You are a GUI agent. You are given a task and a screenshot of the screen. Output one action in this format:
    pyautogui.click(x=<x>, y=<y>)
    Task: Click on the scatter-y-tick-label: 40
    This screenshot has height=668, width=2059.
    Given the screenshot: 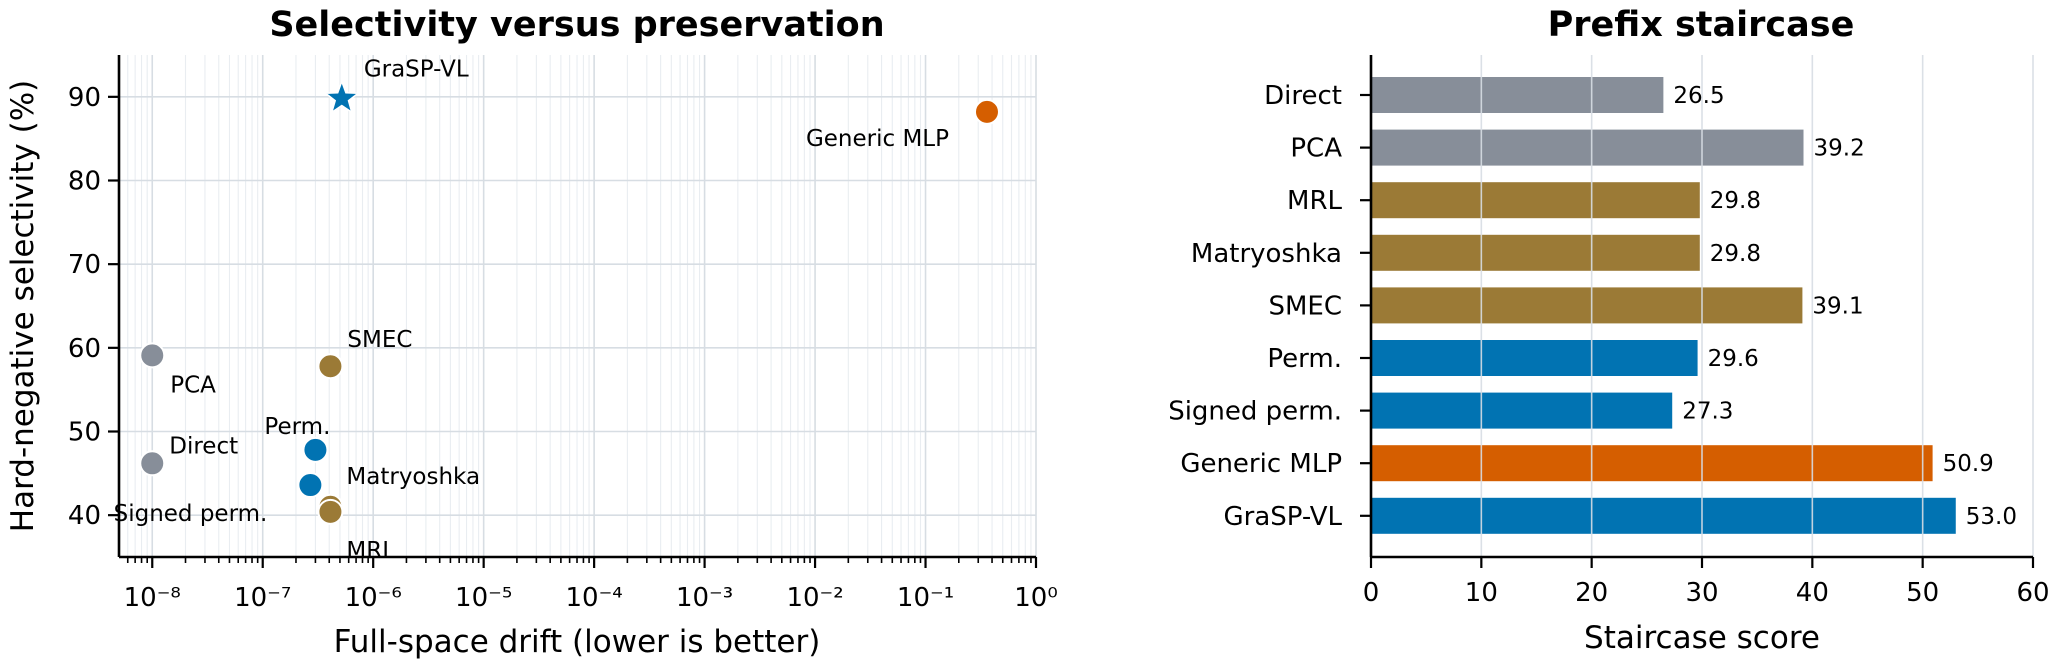 What is the action you would take?
    pyautogui.click(x=84, y=516)
    